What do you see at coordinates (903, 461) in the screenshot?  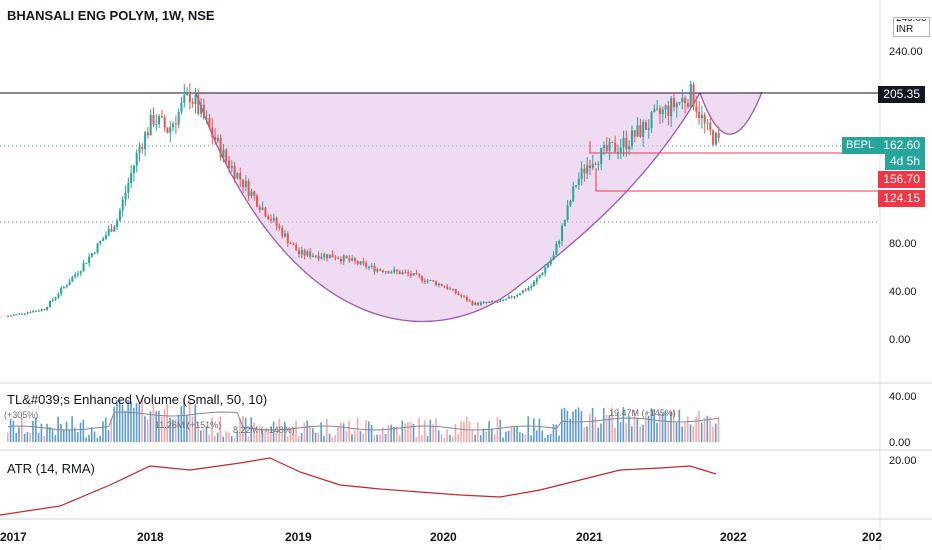 I see `atr-tick-20: 20.00` at bounding box center [903, 461].